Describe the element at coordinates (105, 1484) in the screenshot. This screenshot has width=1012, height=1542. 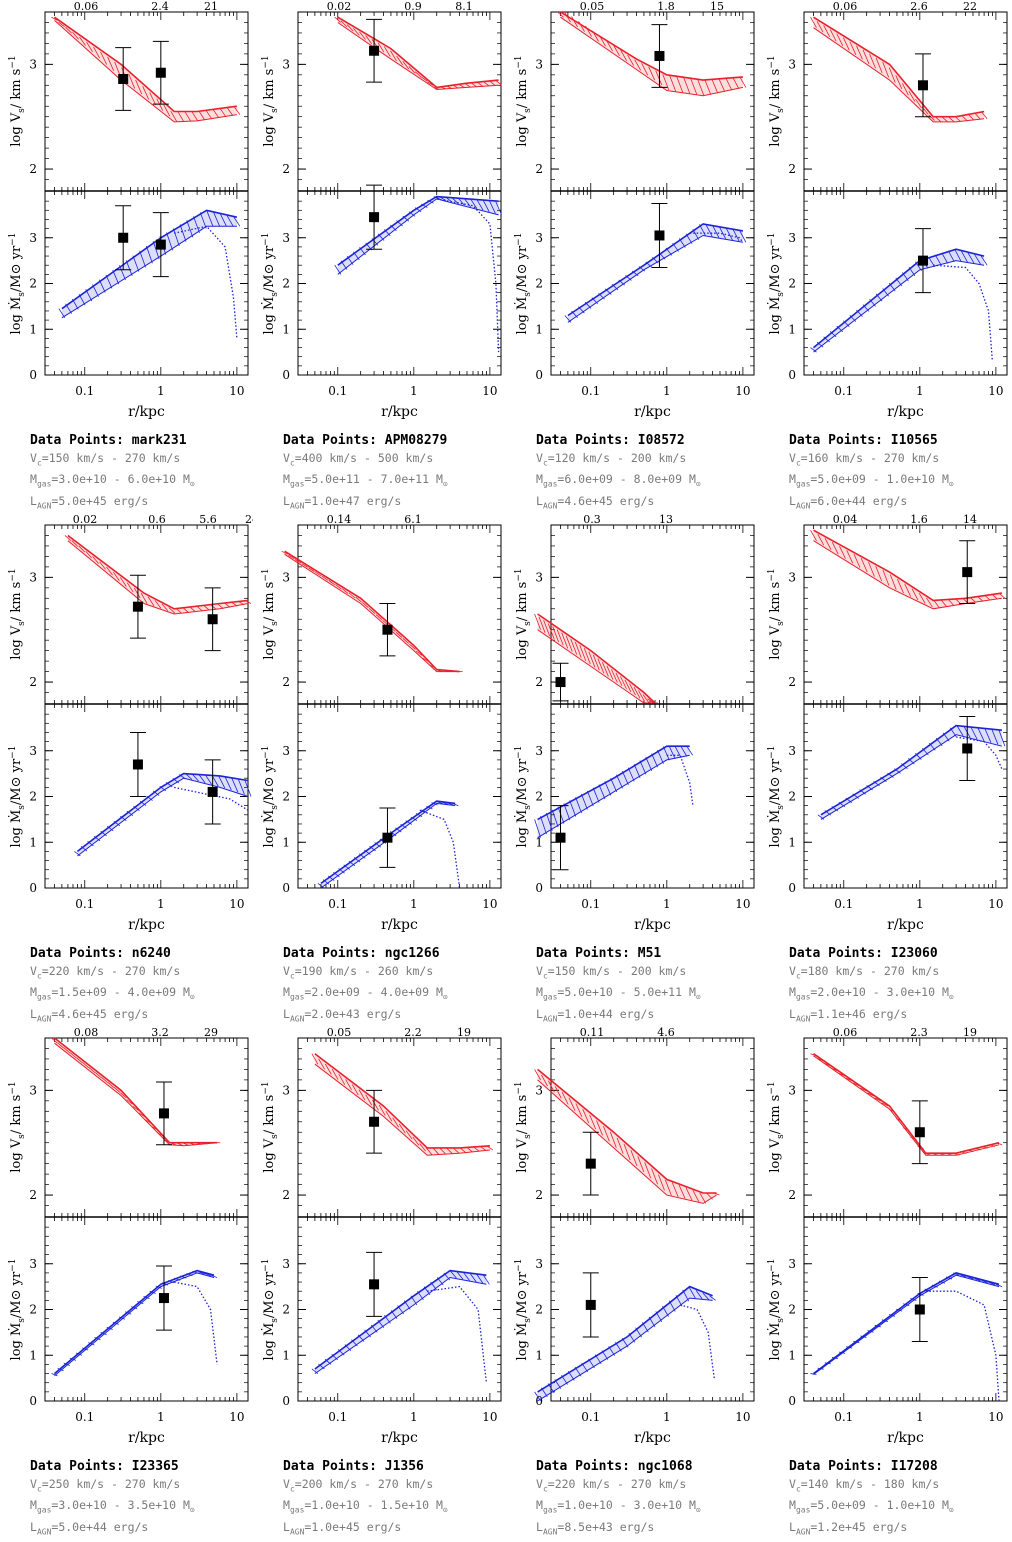
I see `caption-vc: Vc=250 km/s - 270 km/s` at that location.